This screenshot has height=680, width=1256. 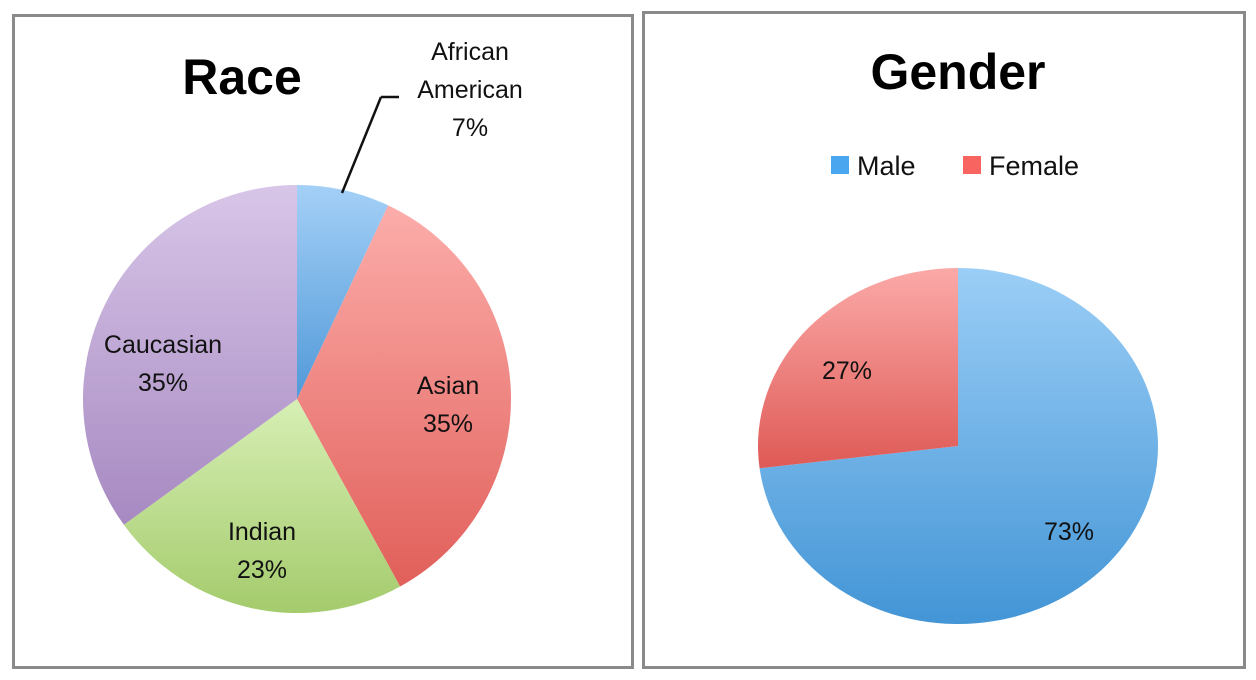 I want to click on gender-slice-female, so click(x=858, y=368).